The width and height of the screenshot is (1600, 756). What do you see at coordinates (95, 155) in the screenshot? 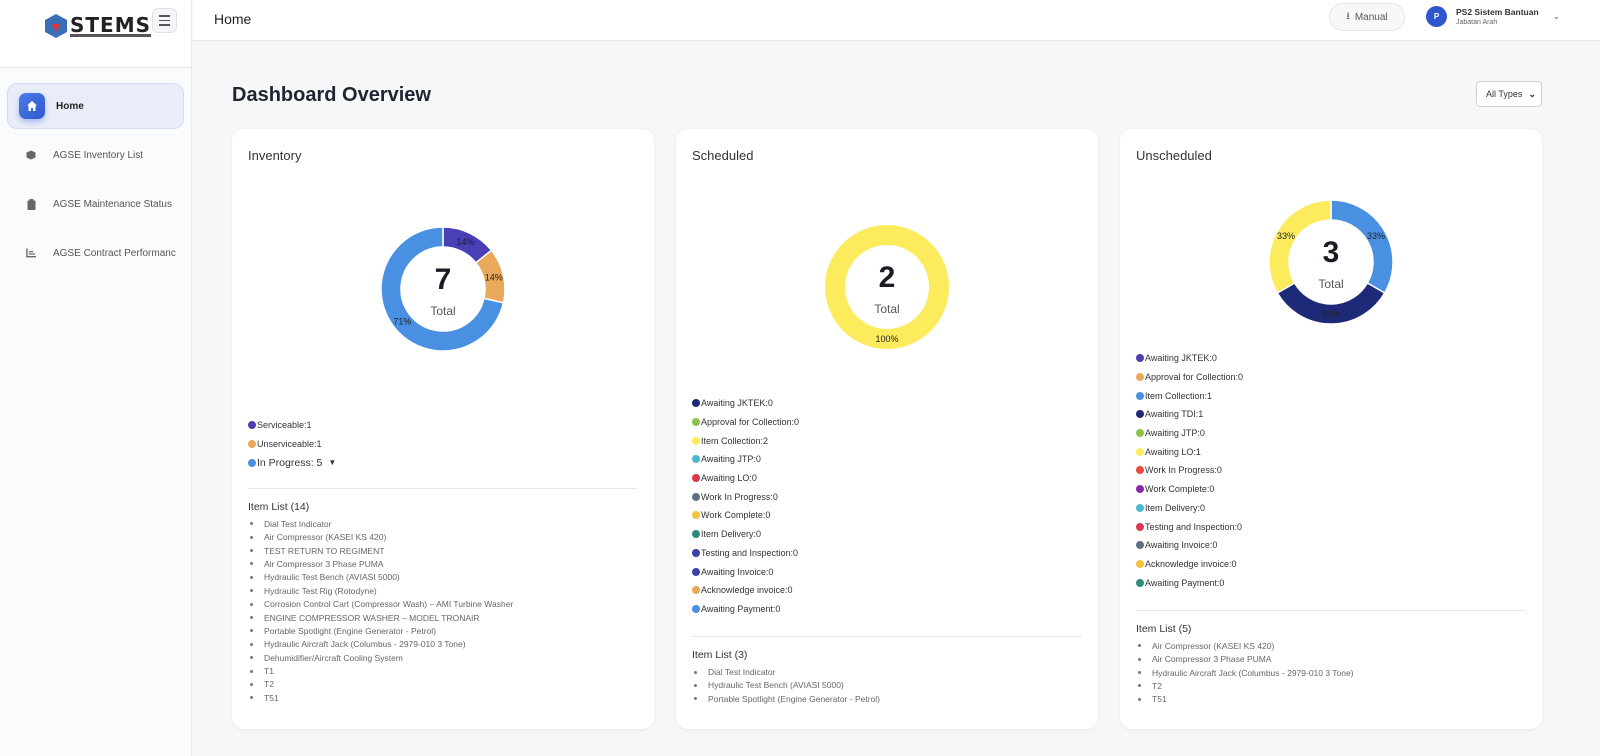
I see `sidebar-item-agse-inventory-list: AGSE Inventory List` at bounding box center [95, 155].